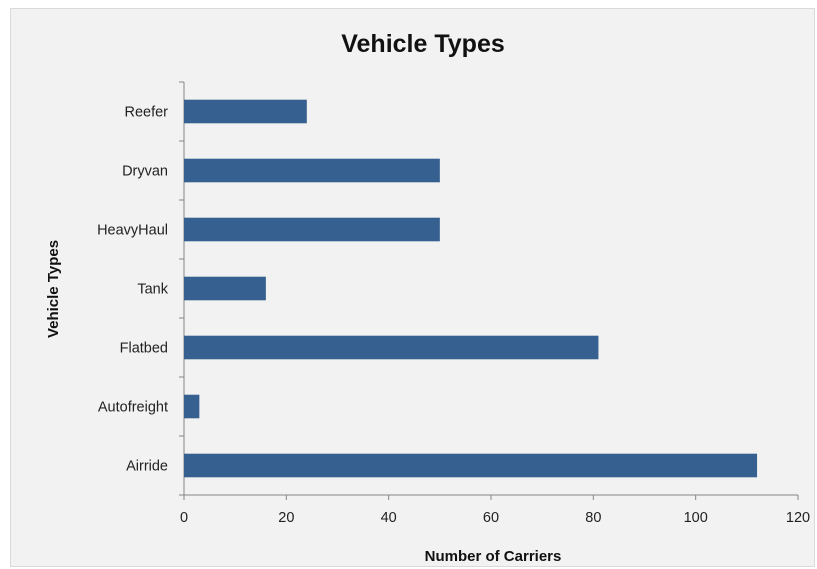  I want to click on bar-airride, so click(471, 465).